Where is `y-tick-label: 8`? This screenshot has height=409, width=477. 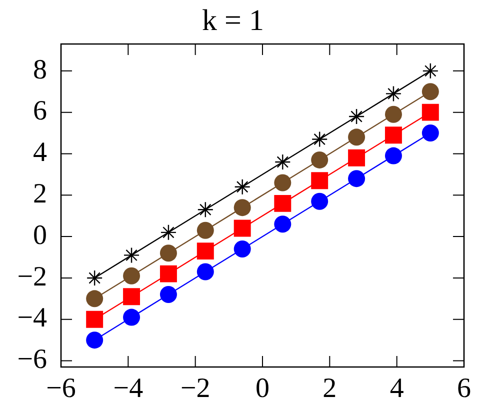 y-tick-label: 8 is located at coordinates (40, 70).